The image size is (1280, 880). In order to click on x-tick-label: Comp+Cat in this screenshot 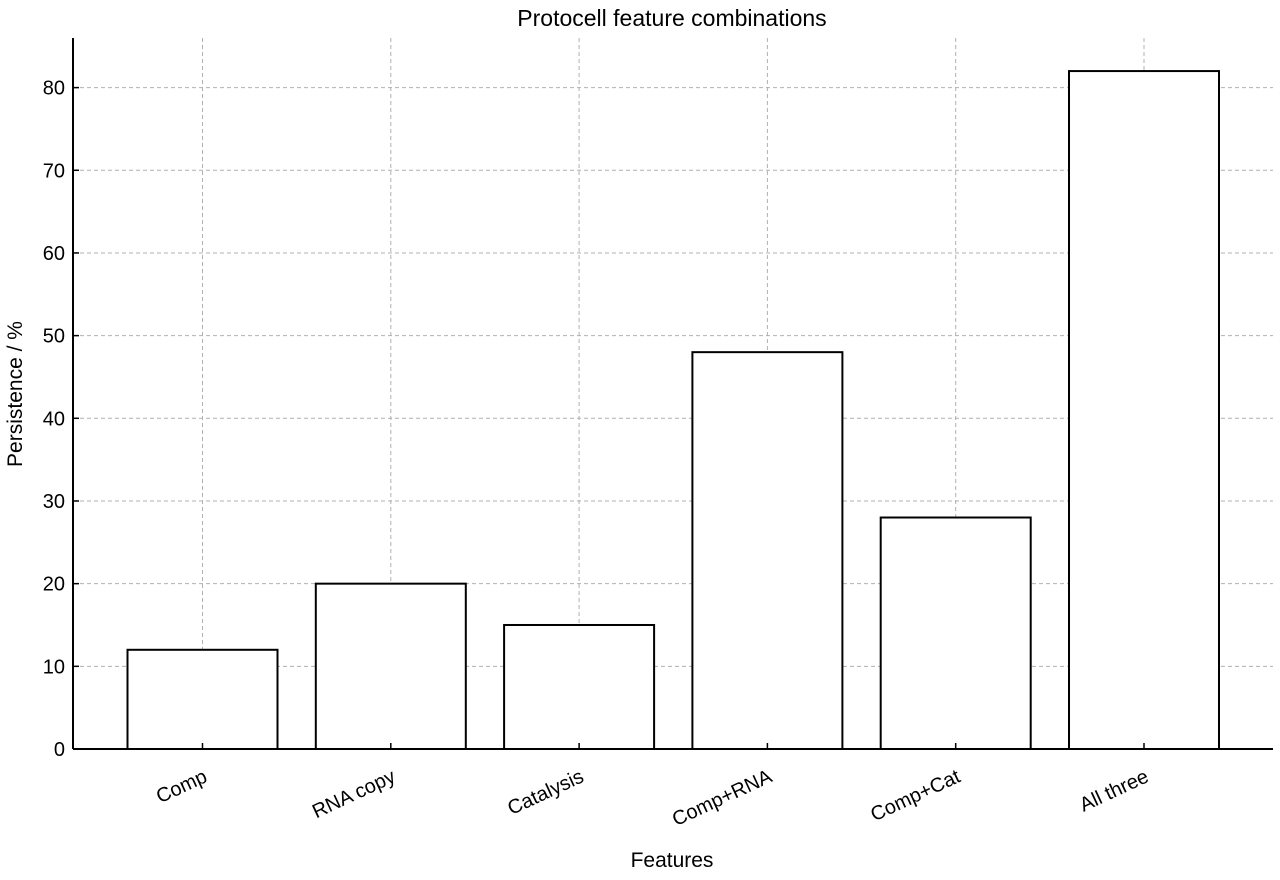, I will do `click(915, 795)`.